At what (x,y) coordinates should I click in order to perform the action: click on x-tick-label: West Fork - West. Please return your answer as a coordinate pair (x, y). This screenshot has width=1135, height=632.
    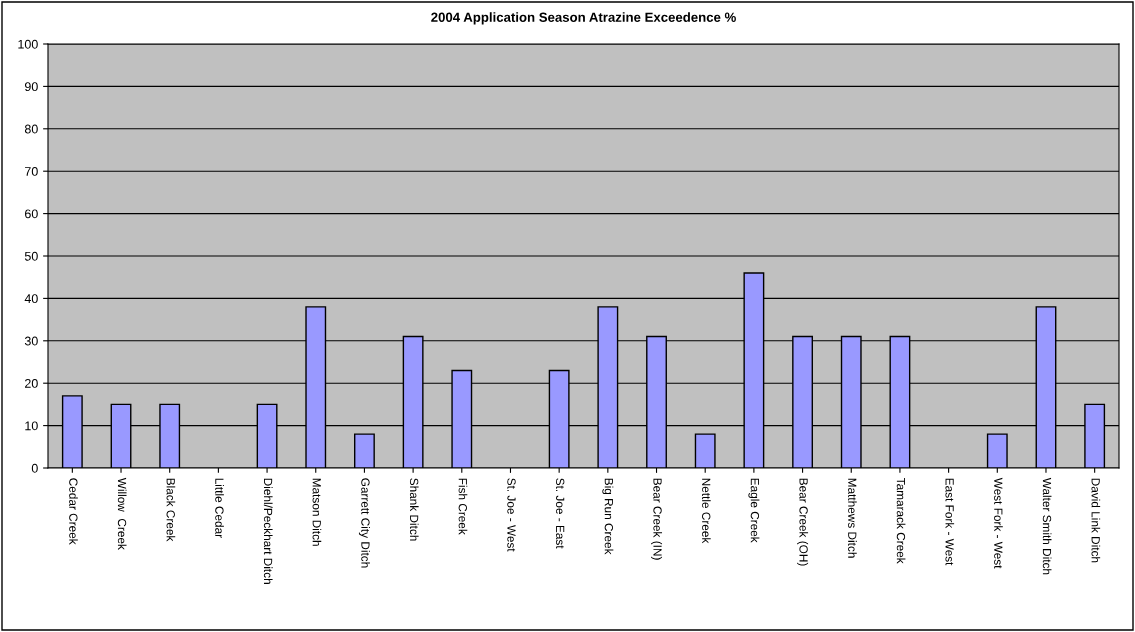
    Looking at the image, I should click on (998, 523).